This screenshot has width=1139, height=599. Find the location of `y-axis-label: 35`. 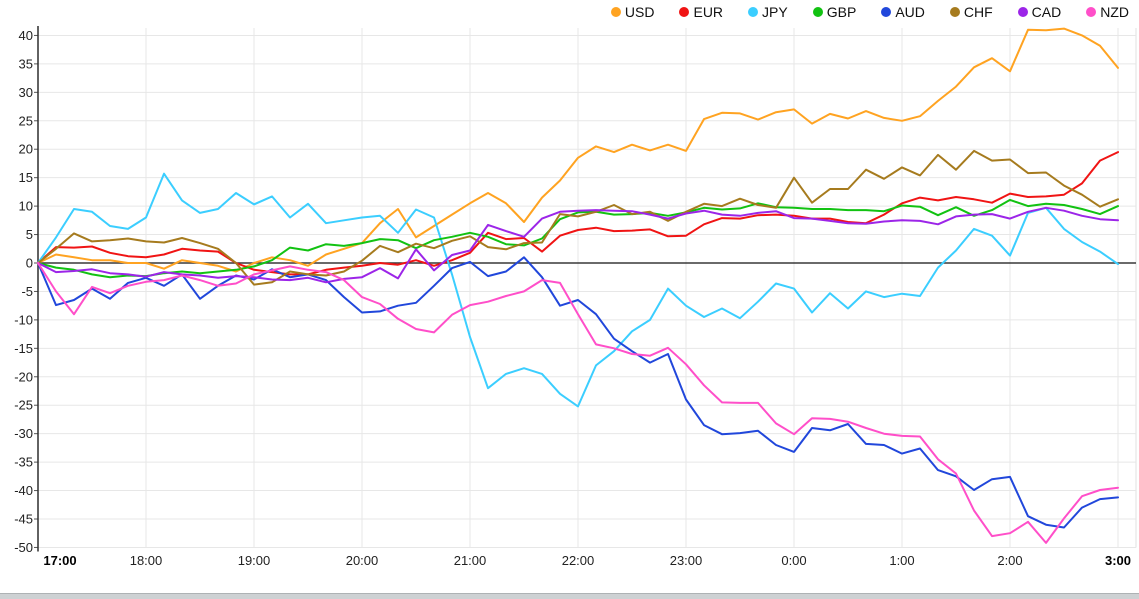

y-axis-label: 35 is located at coordinates (26, 63).